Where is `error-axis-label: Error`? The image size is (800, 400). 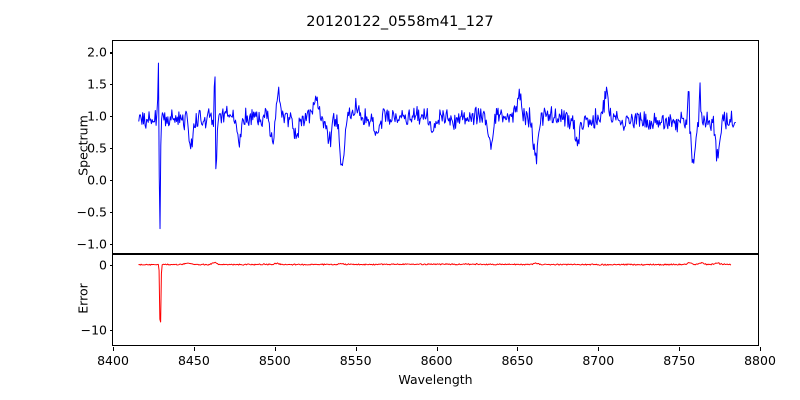
error-axis-label: Error is located at coordinates (83, 298).